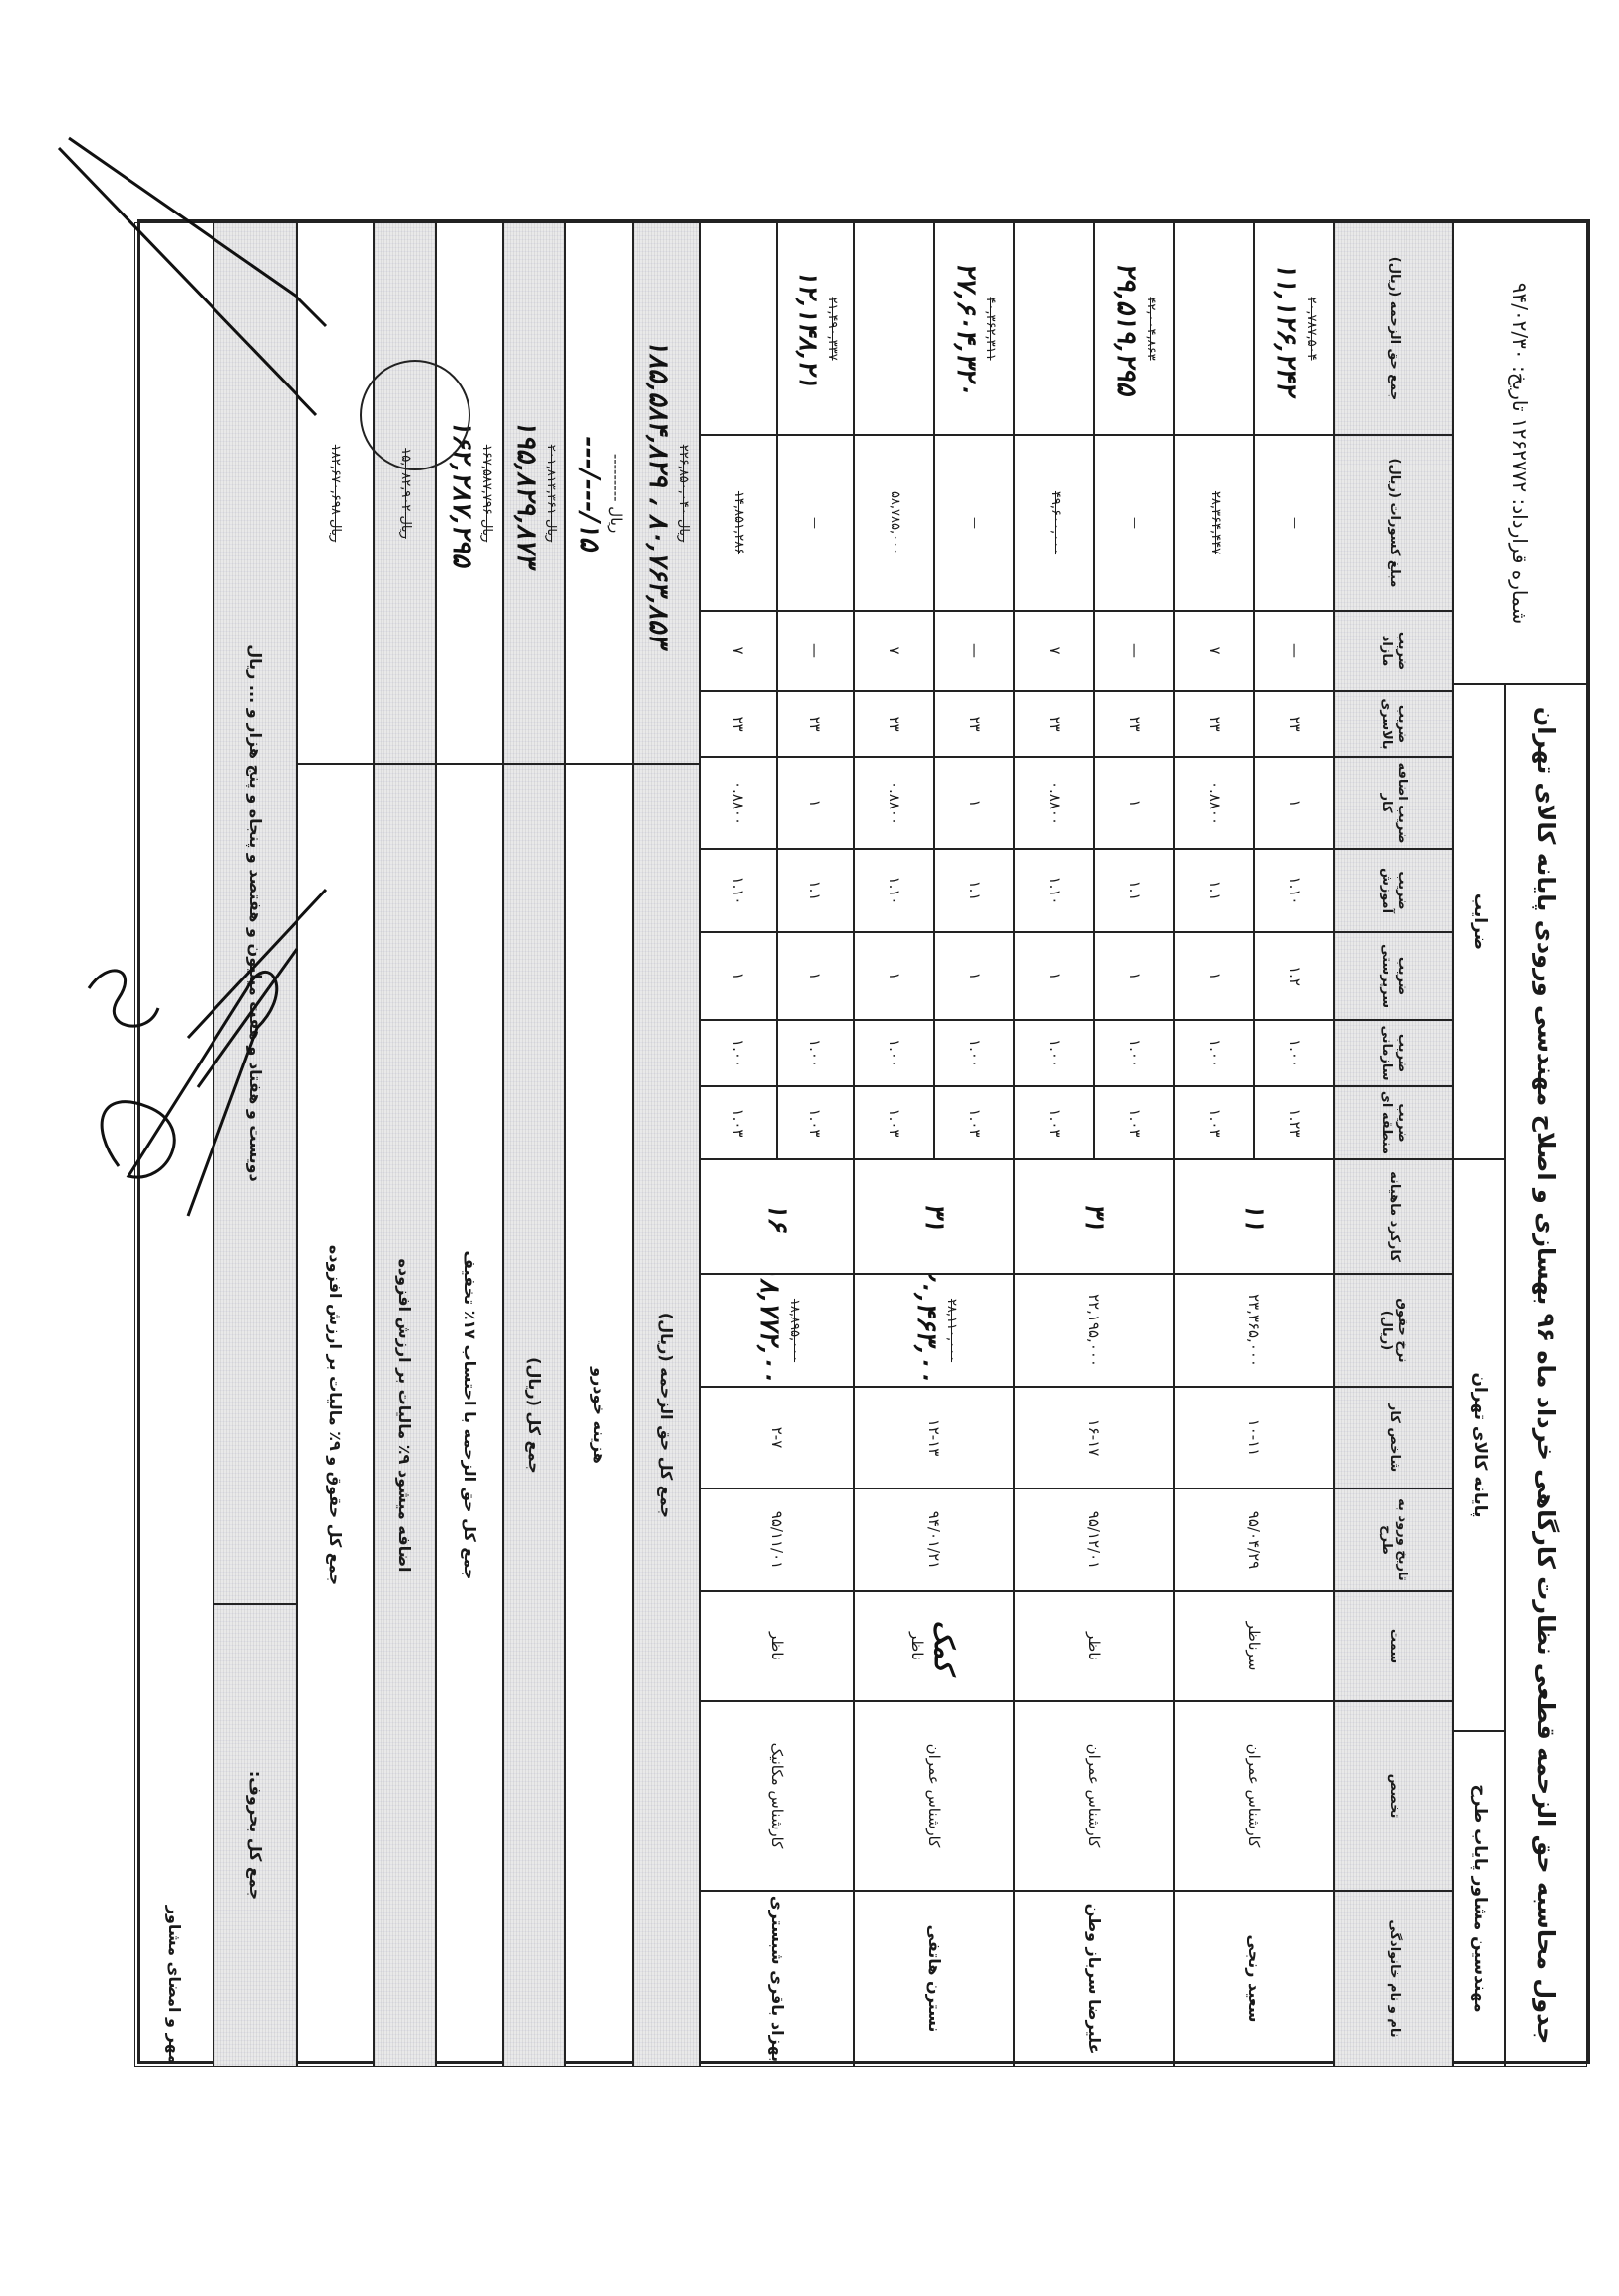 This screenshot has width=1619, height=2296. Describe the element at coordinates (795, 1330) in the screenshot. I see `rate-value: ۱۸,۸۹۵,۰۰۰` at that location.